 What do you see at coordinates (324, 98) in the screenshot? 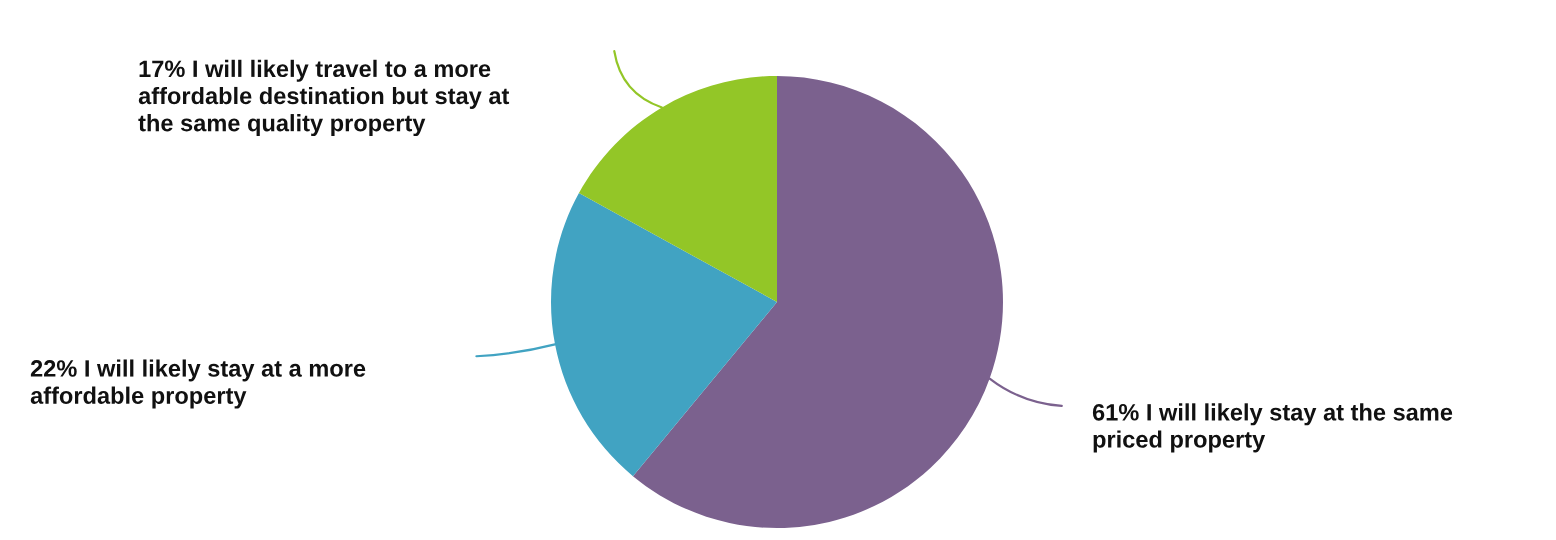
I see `slice-label: 17% I will likely travel to a more affordable destination but stay at the same quality property` at bounding box center [324, 98].